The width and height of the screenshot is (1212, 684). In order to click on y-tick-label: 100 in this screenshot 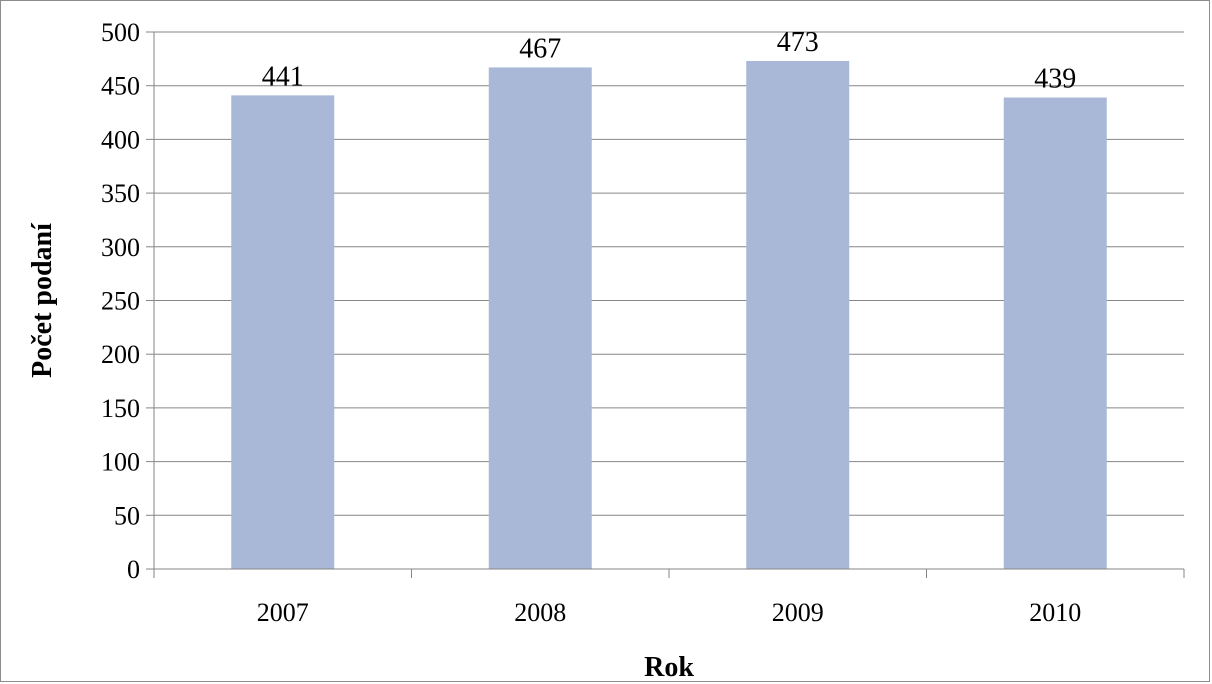, I will do `click(120, 462)`.